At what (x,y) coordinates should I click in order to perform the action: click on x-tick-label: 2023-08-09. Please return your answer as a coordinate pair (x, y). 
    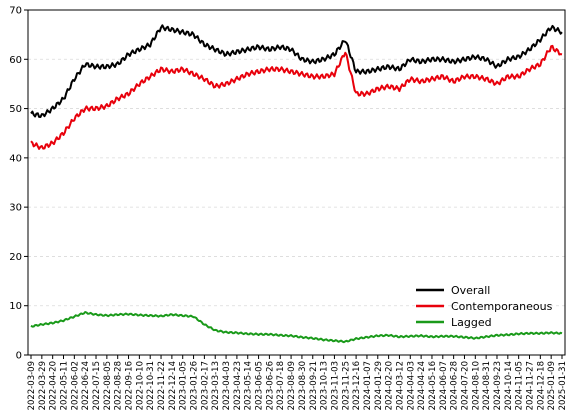
    Looking at the image, I should click on (292, 385).